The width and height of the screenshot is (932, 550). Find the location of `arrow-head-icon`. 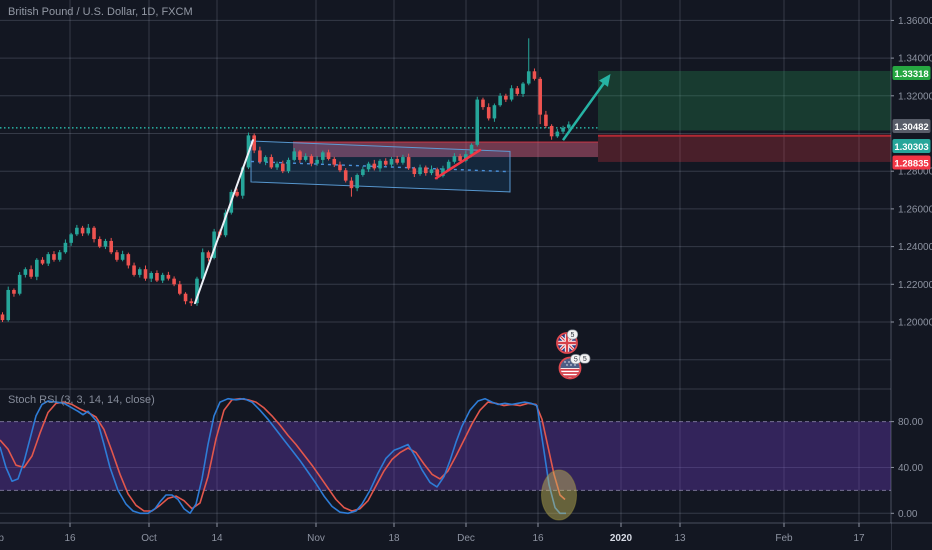

arrow-head-icon is located at coordinates (605, 80).